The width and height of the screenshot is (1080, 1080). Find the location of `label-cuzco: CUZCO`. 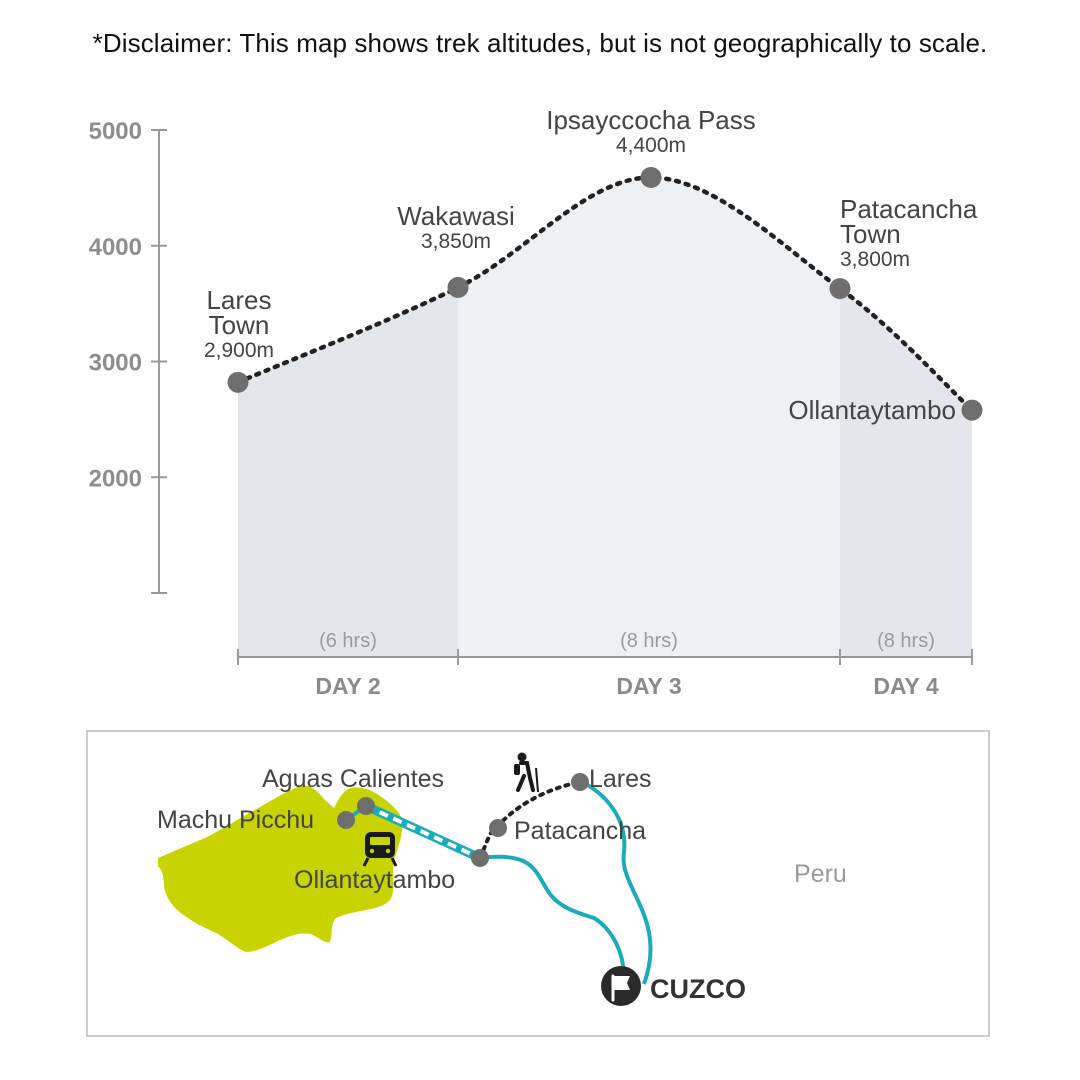

label-cuzco: CUZCO is located at coordinates (698, 989).